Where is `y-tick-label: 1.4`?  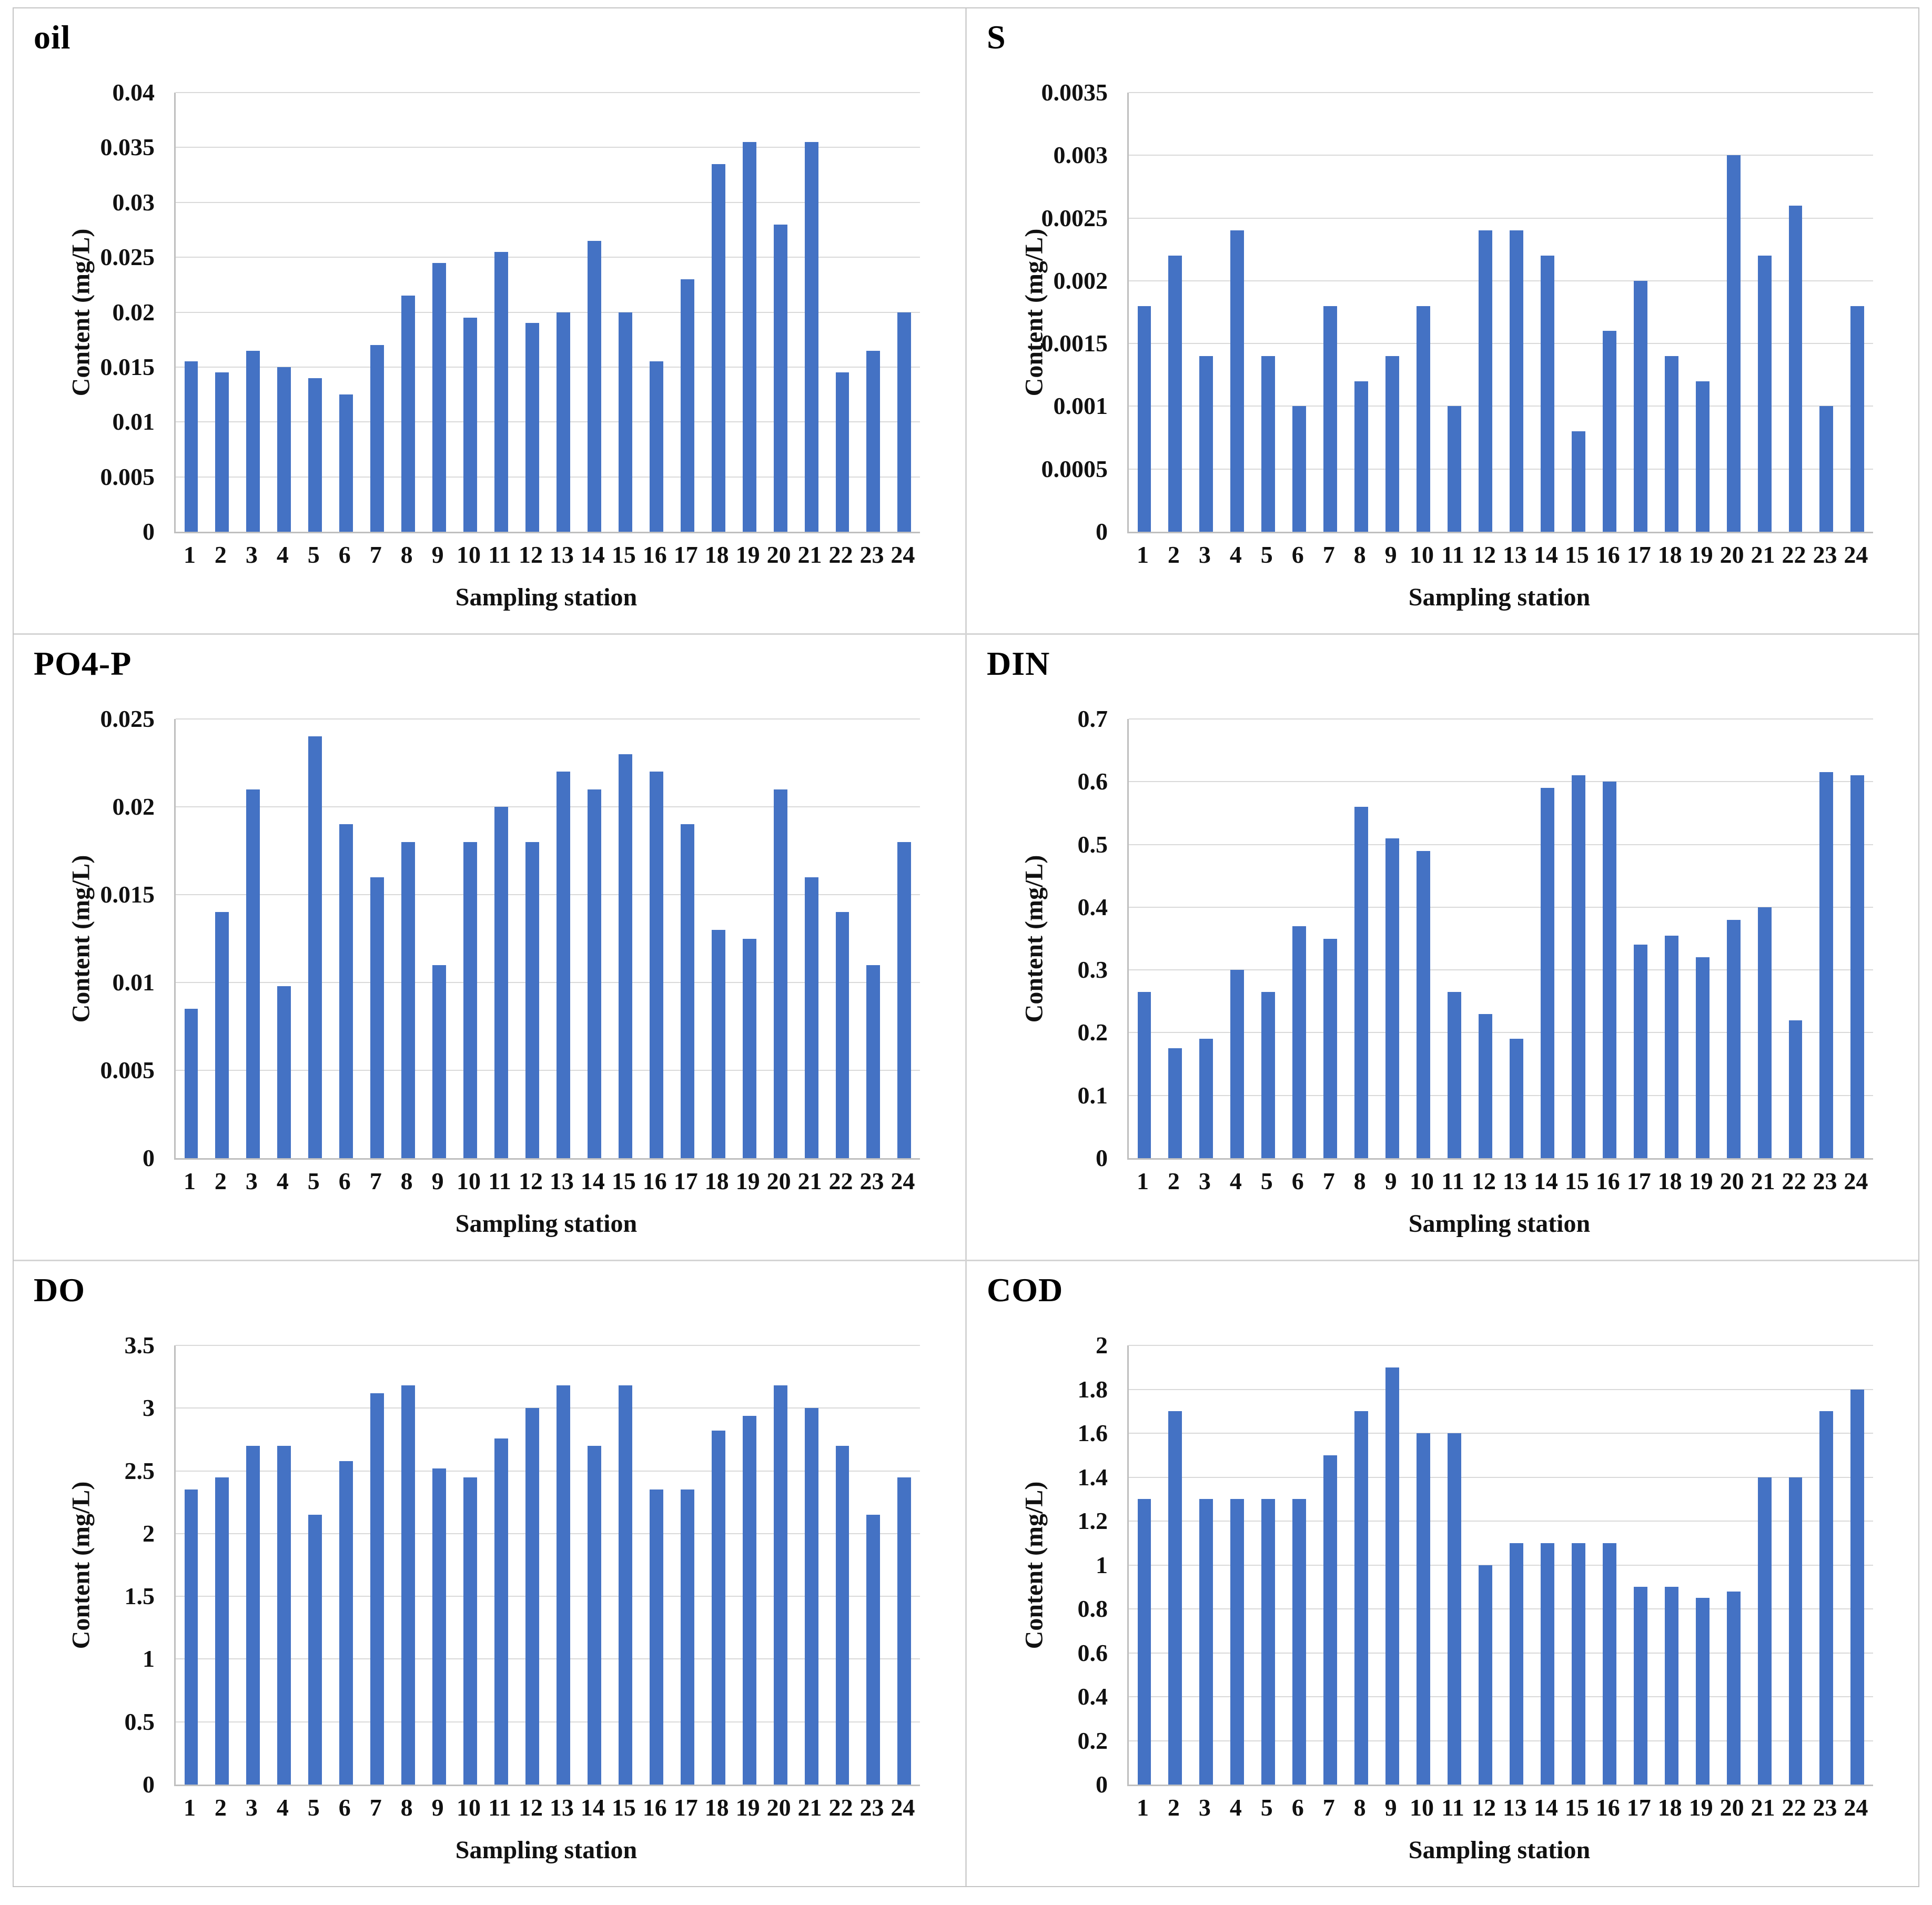
y-tick-label: 1.4 is located at coordinates (1092, 1477).